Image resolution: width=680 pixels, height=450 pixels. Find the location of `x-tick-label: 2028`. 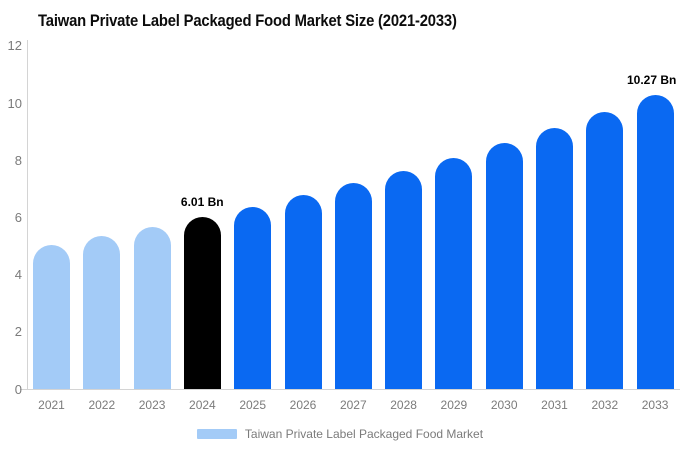

x-tick-label: 2028 is located at coordinates (403, 405).